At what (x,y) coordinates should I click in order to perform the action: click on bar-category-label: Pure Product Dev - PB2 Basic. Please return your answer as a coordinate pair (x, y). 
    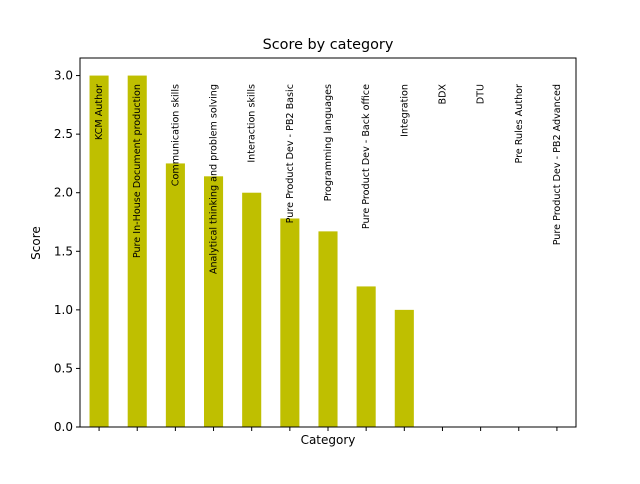
    Looking at the image, I should click on (290, 153).